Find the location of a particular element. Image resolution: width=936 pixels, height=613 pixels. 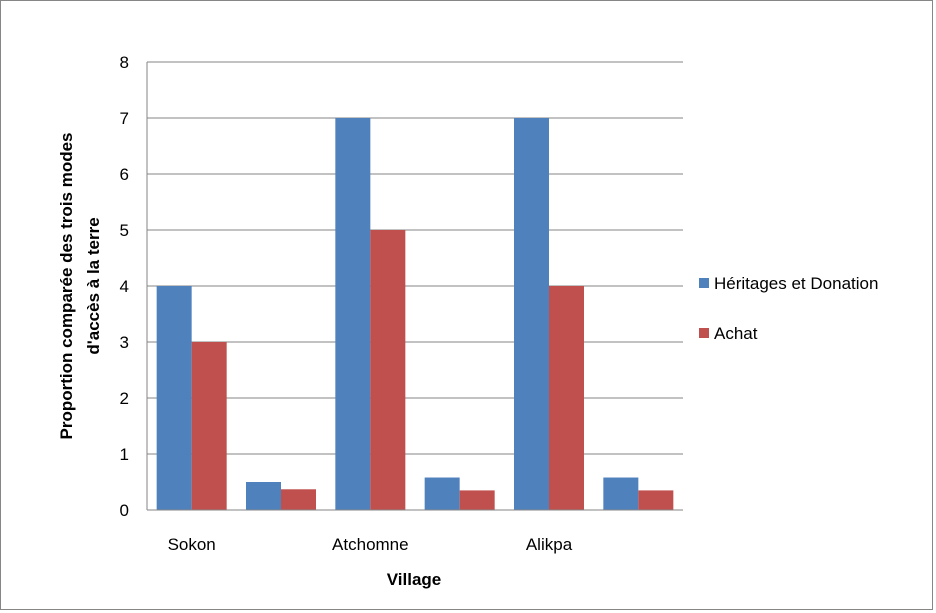

y-tick-label: 4 is located at coordinates (124, 286).